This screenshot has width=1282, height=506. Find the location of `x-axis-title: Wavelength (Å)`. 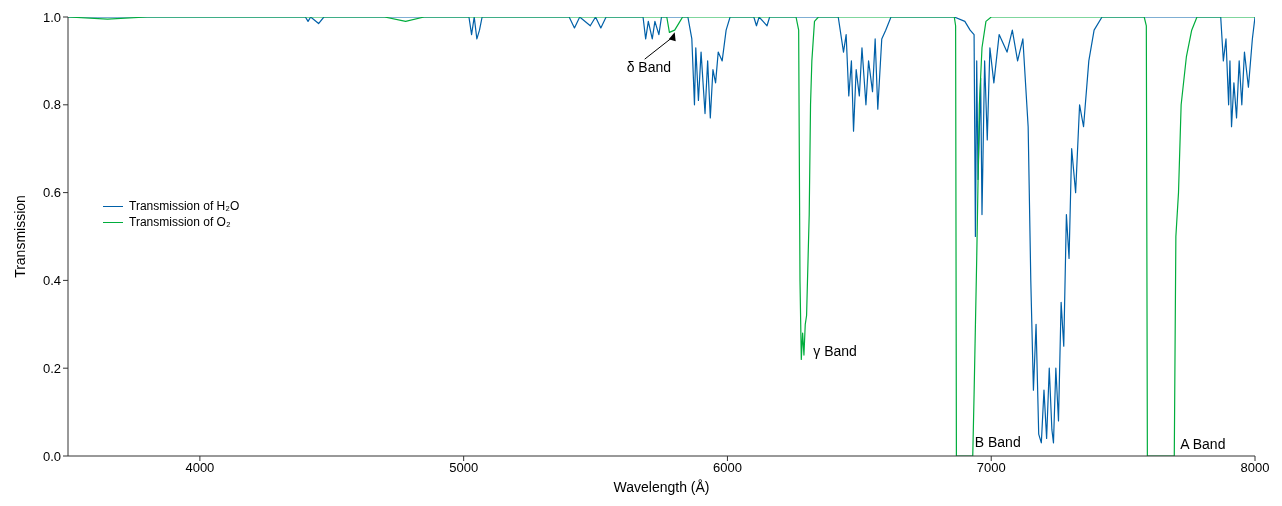

x-axis-title: Wavelength (Å) is located at coordinates (661, 487).